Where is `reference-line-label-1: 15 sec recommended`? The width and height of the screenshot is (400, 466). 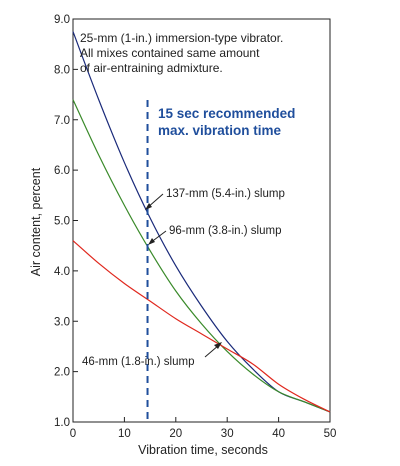
reference-line-label-1: 15 sec recommended is located at coordinates (226, 113).